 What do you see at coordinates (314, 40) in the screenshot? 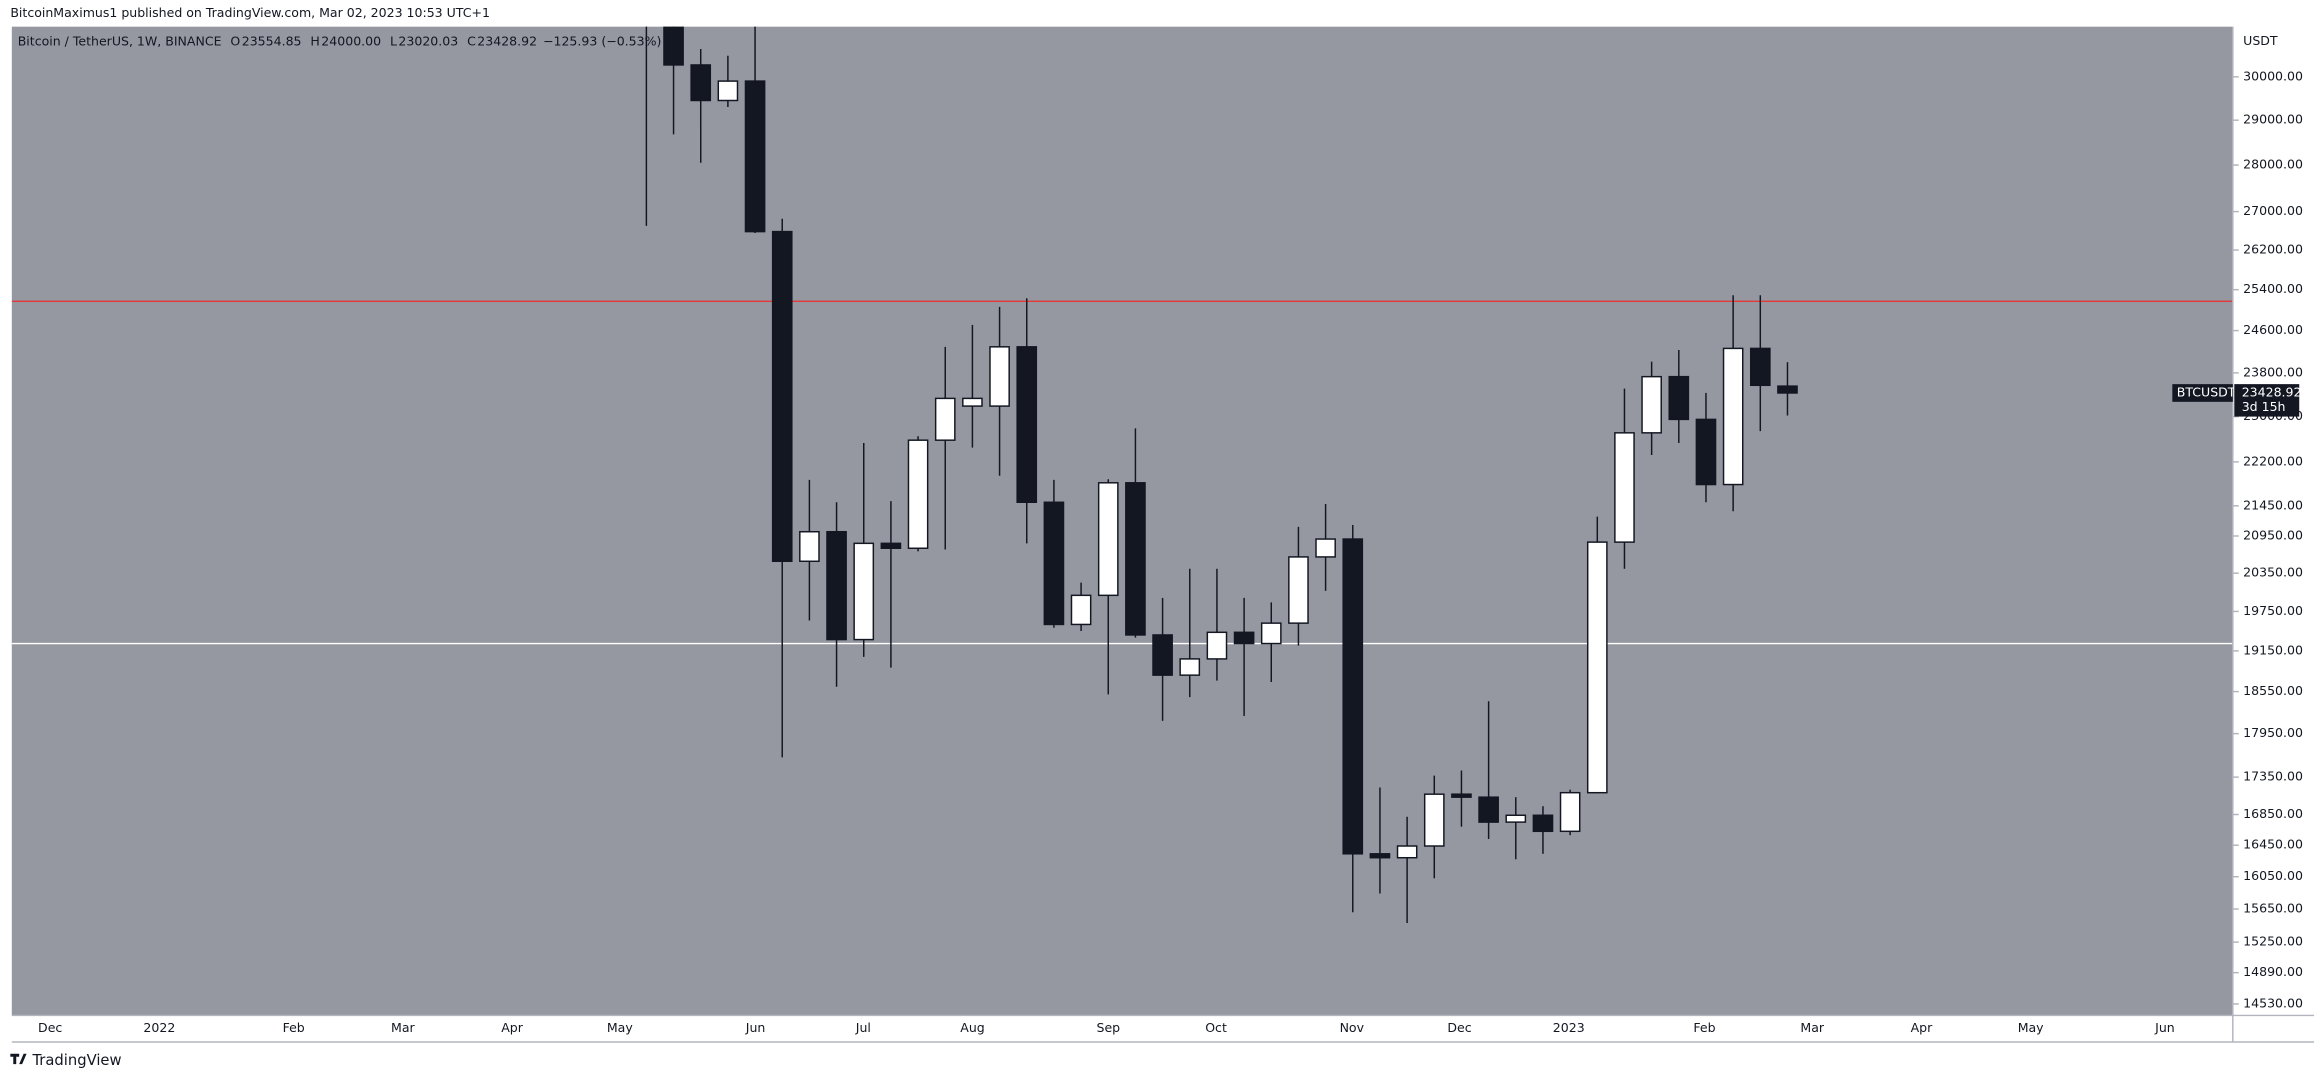
I see `ohlc-key: H` at bounding box center [314, 40].